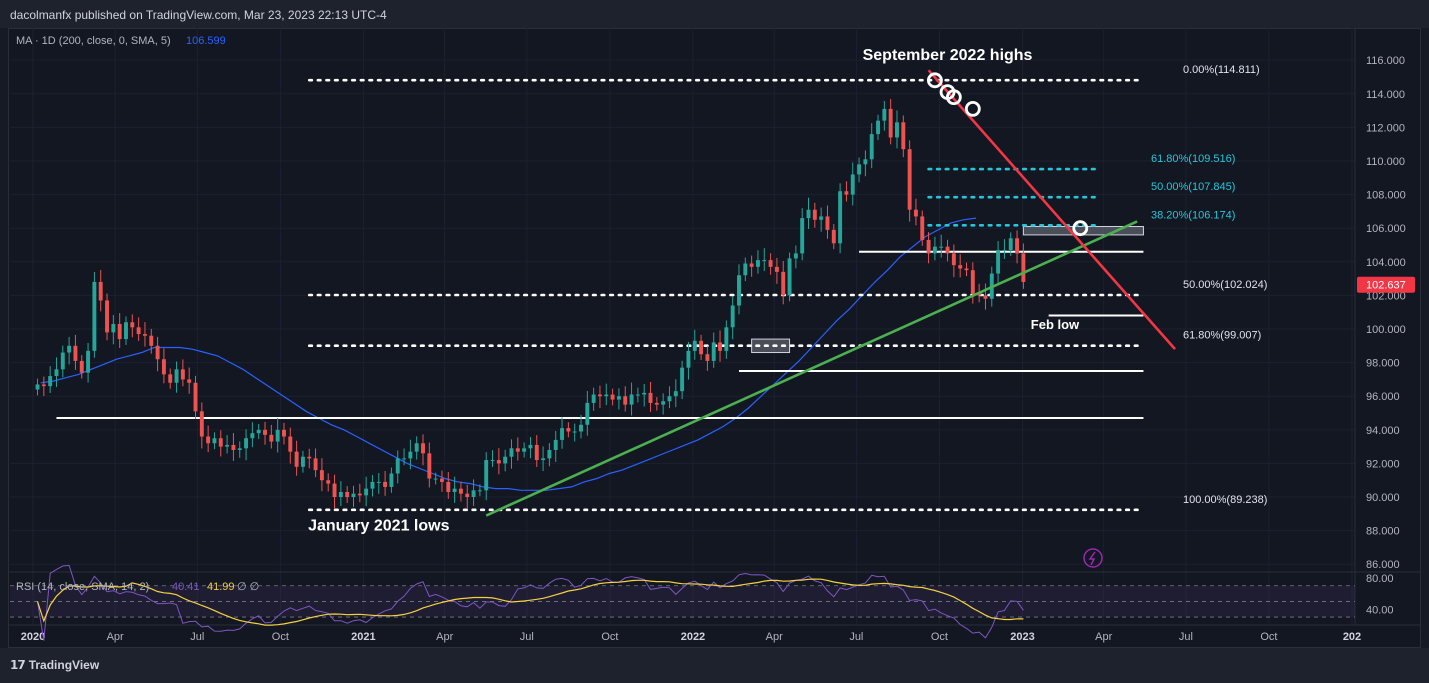 The width and height of the screenshot is (1429, 683). What do you see at coordinates (1193, 187) in the screenshot?
I see `fib-level-label: 50.00%(107.845)` at bounding box center [1193, 187].